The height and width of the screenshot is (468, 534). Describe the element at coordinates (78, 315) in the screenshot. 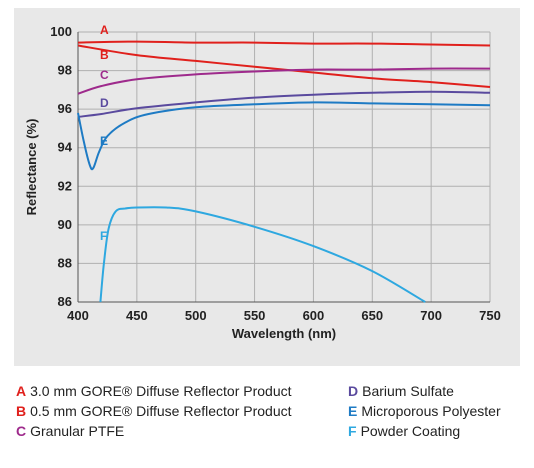

I see `x-tick-label-400: 400` at that location.